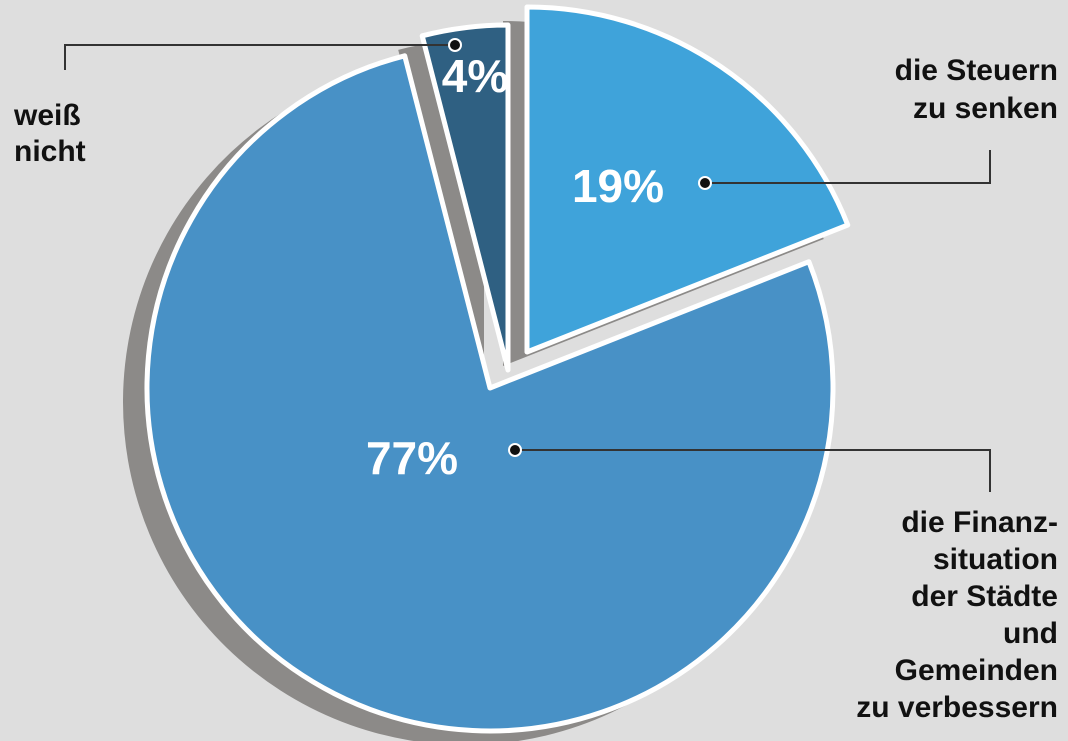  I want to click on category-label: die Steuern zu senken, so click(976, 89).